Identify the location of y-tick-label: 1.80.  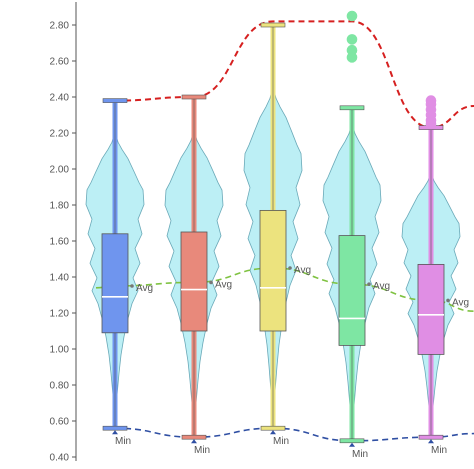
(60, 206).